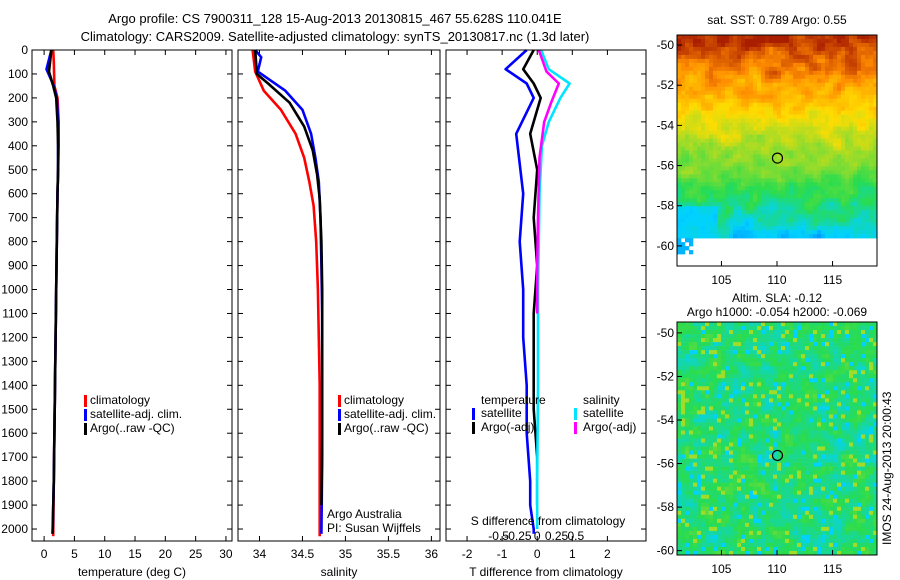 The image size is (900, 580). I want to click on ytick-label: 400, so click(18, 146).